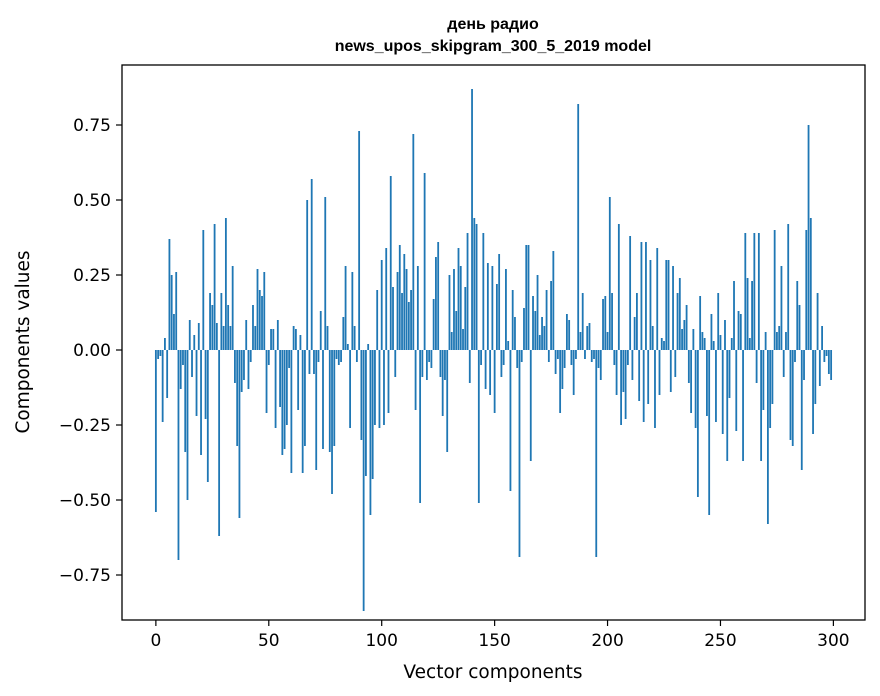  What do you see at coordinates (493, 24) in the screenshot?
I see `chart-title-line1: день радио` at bounding box center [493, 24].